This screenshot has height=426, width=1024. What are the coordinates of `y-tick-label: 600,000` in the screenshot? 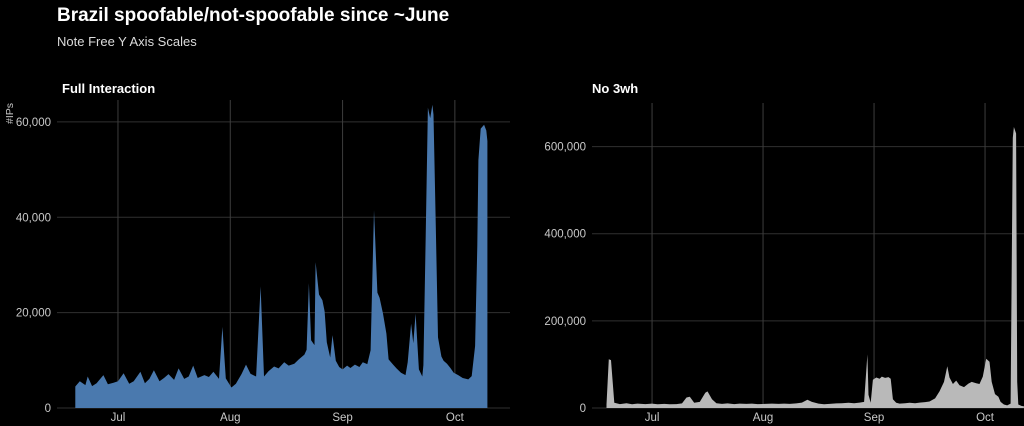 It's located at (565, 148).